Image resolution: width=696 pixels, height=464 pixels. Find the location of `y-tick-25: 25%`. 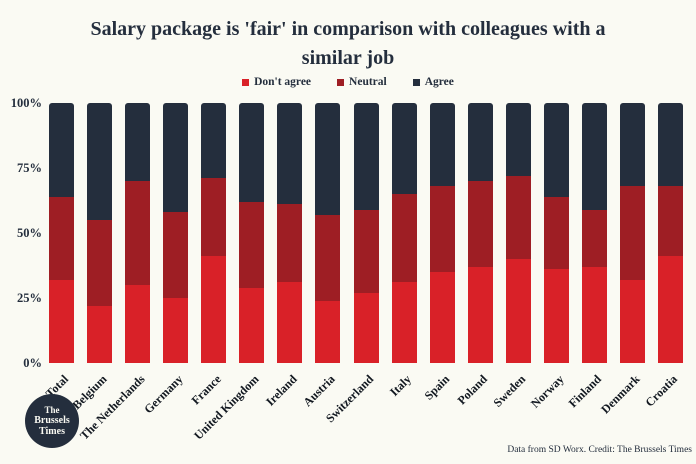

y-tick-25: 25% is located at coordinates (29, 298).